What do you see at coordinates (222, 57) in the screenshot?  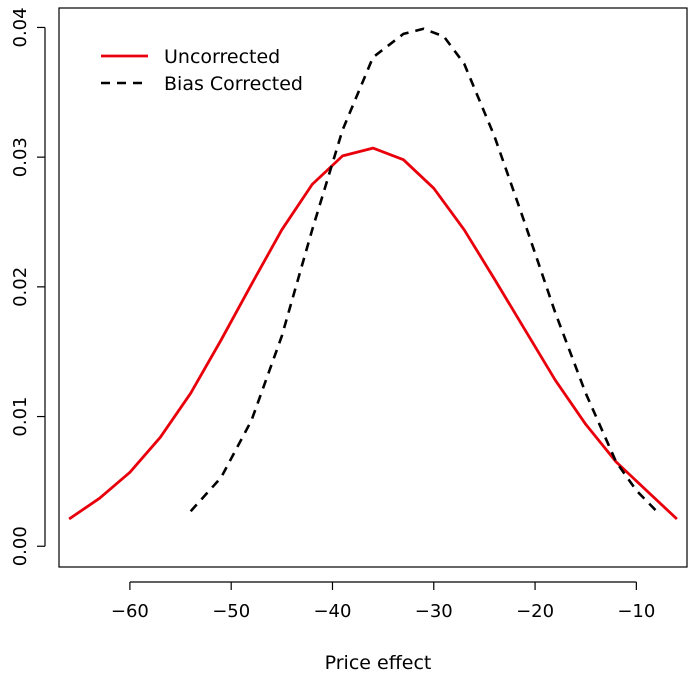 I see `legend-label: Uncorrected` at bounding box center [222, 57].